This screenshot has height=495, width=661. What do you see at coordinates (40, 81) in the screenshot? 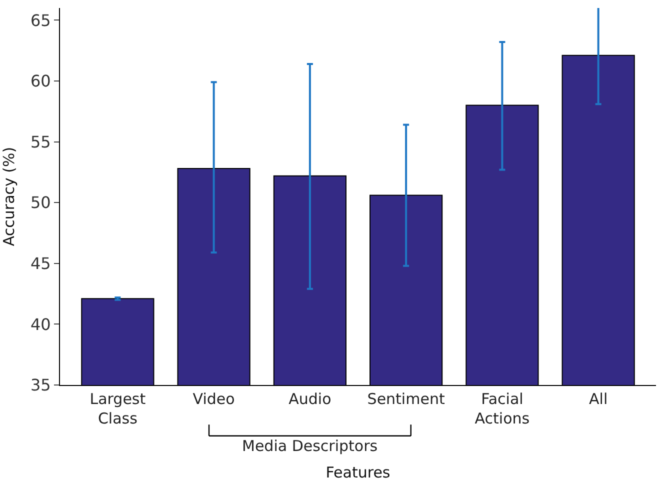
I see `y-tick-label: 60` at bounding box center [40, 81].